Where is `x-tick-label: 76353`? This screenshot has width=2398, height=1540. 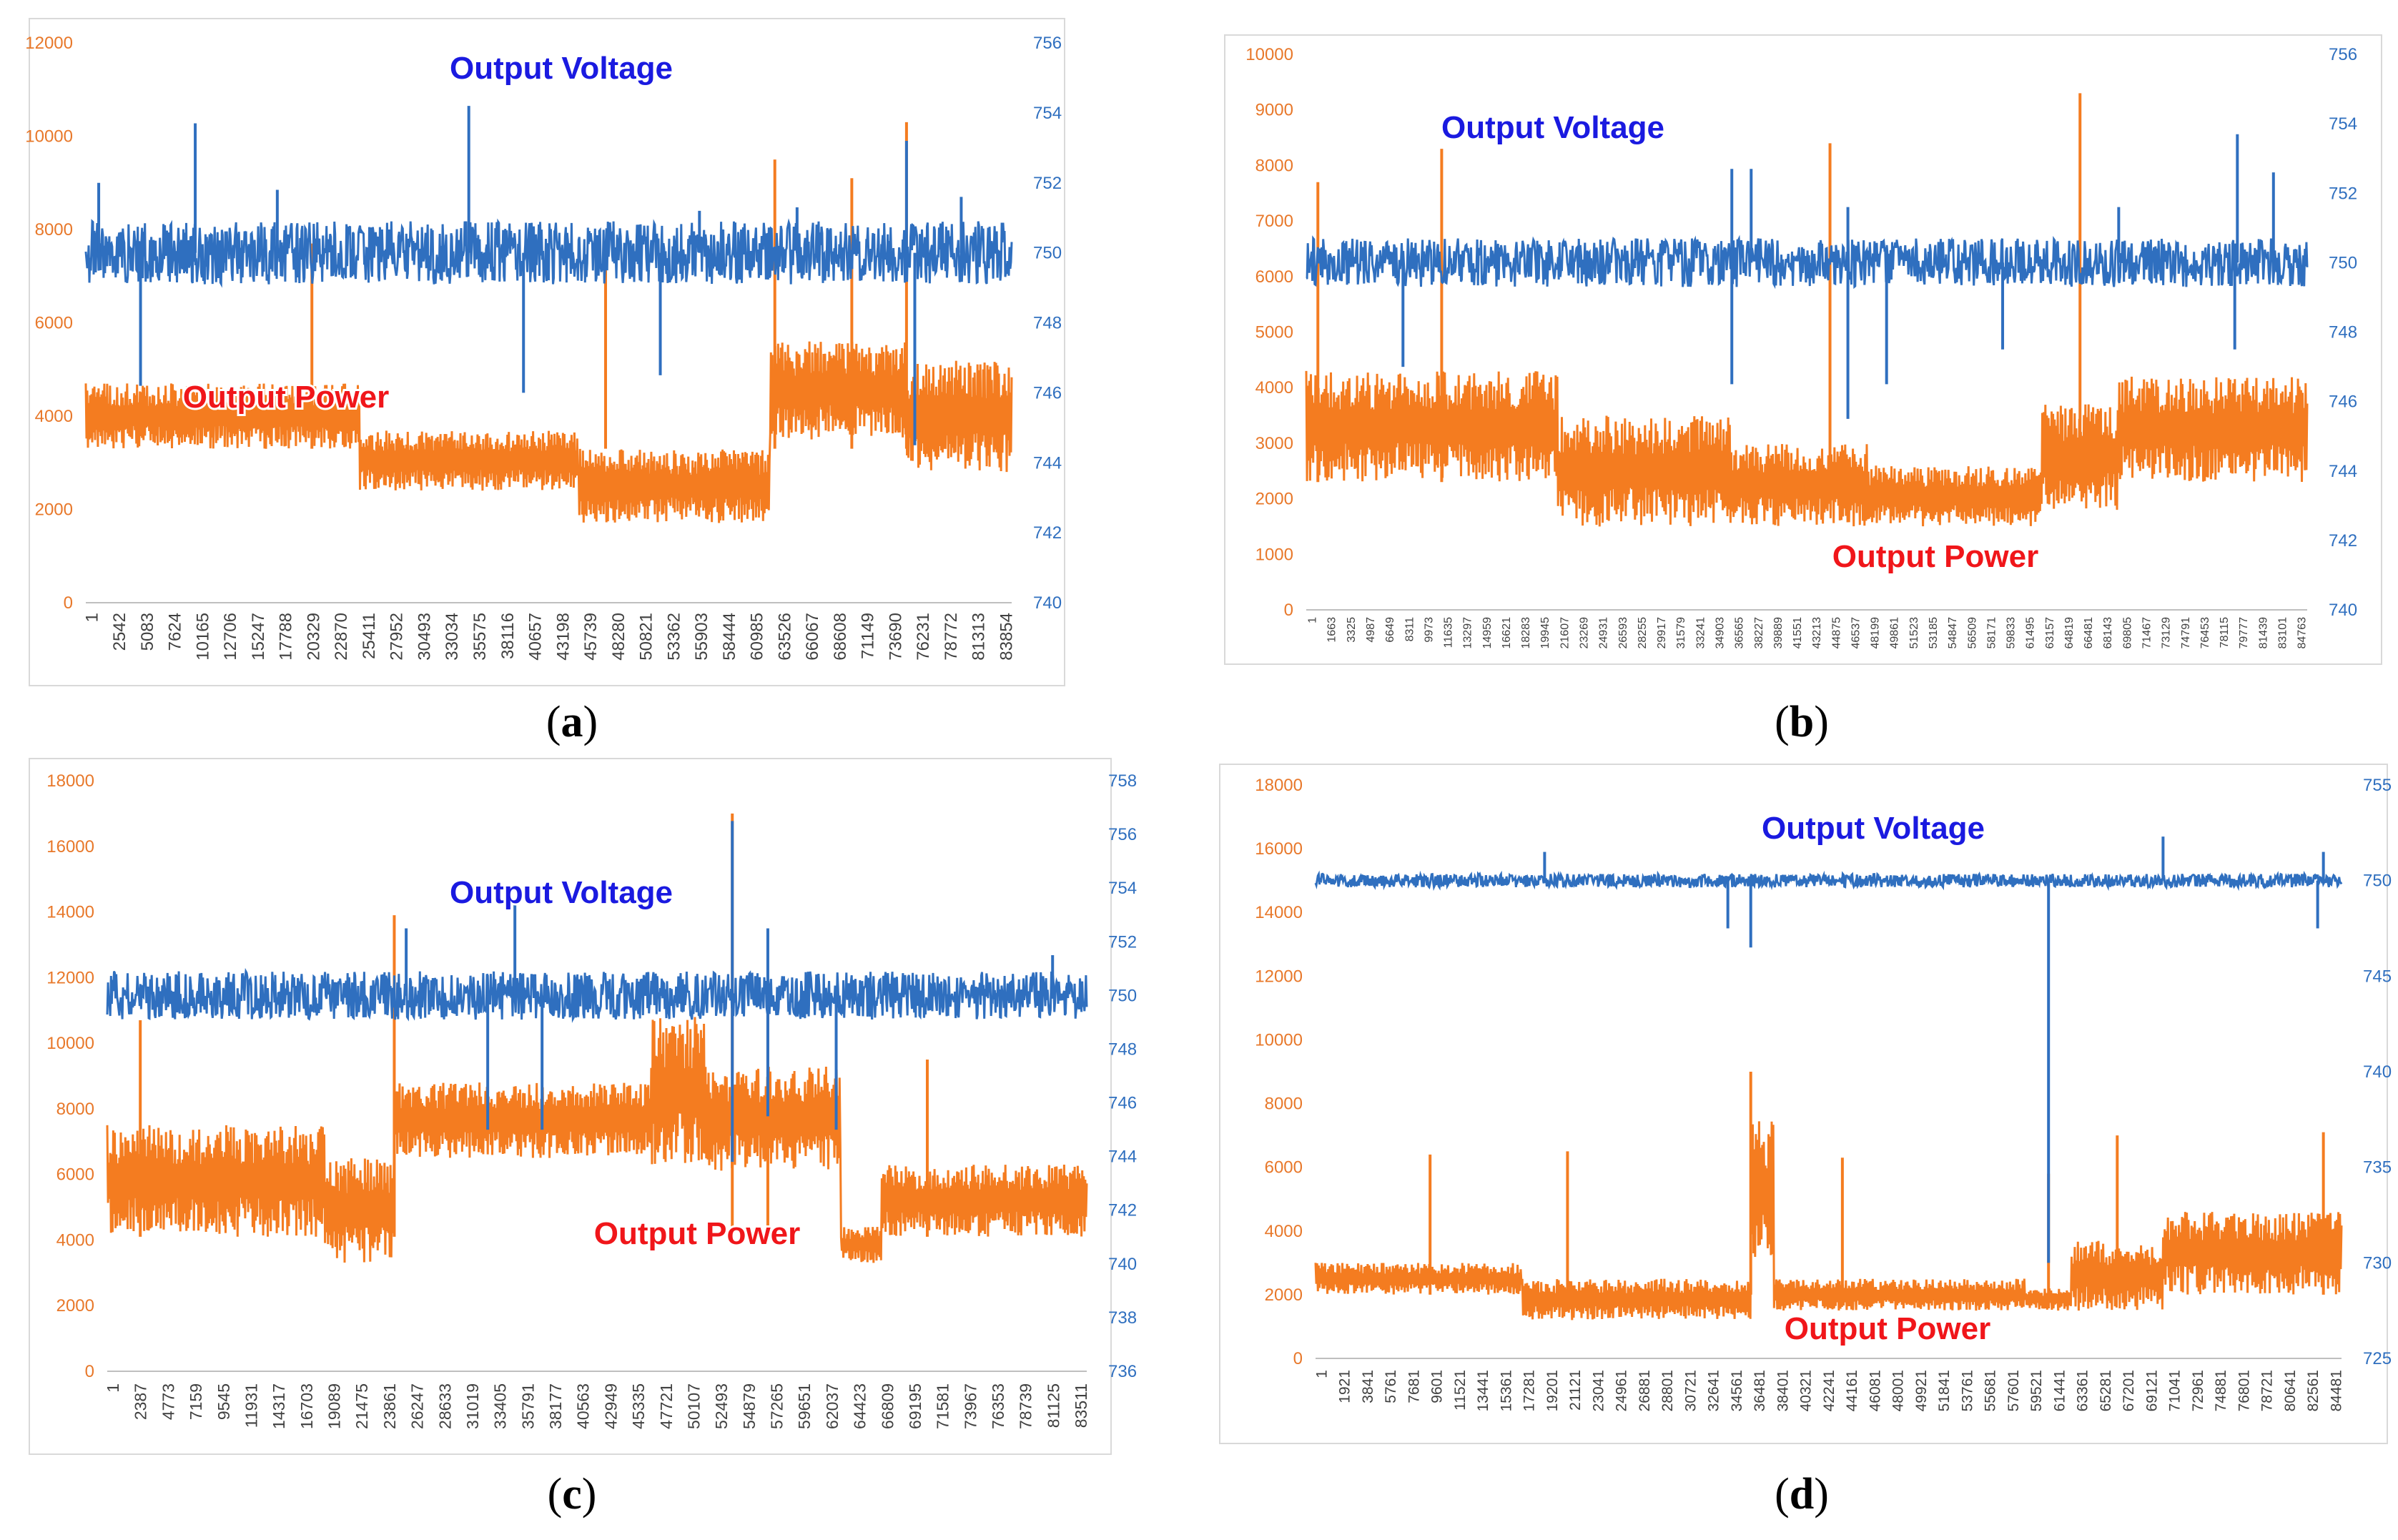 x-tick-label: 76353 is located at coordinates (998, 1406).